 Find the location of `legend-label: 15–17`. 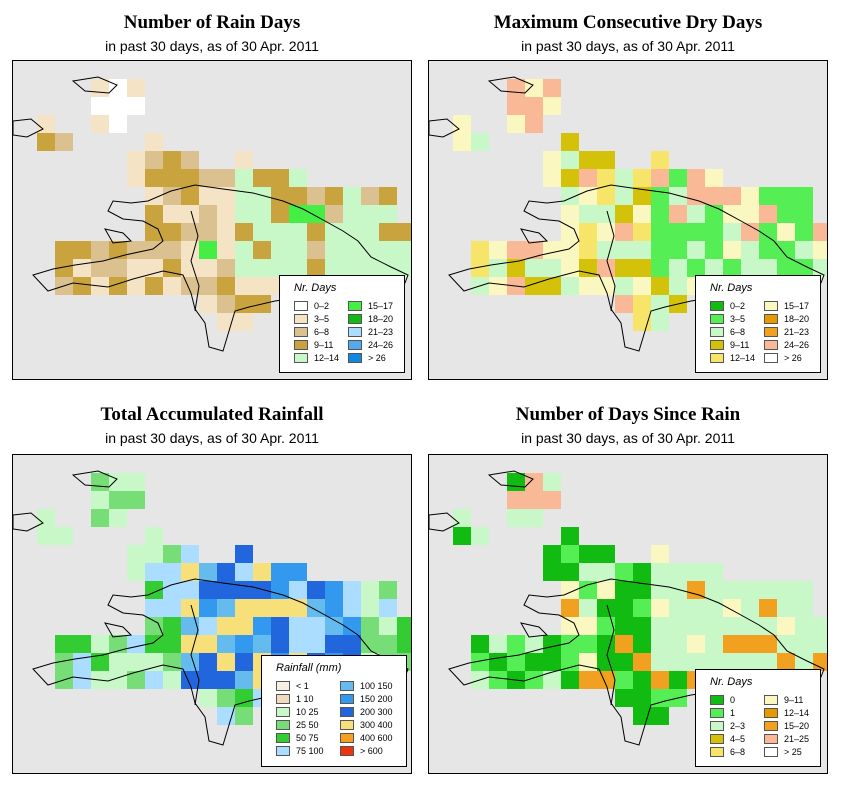

legend-label: 15–17 is located at coordinates (381, 306).